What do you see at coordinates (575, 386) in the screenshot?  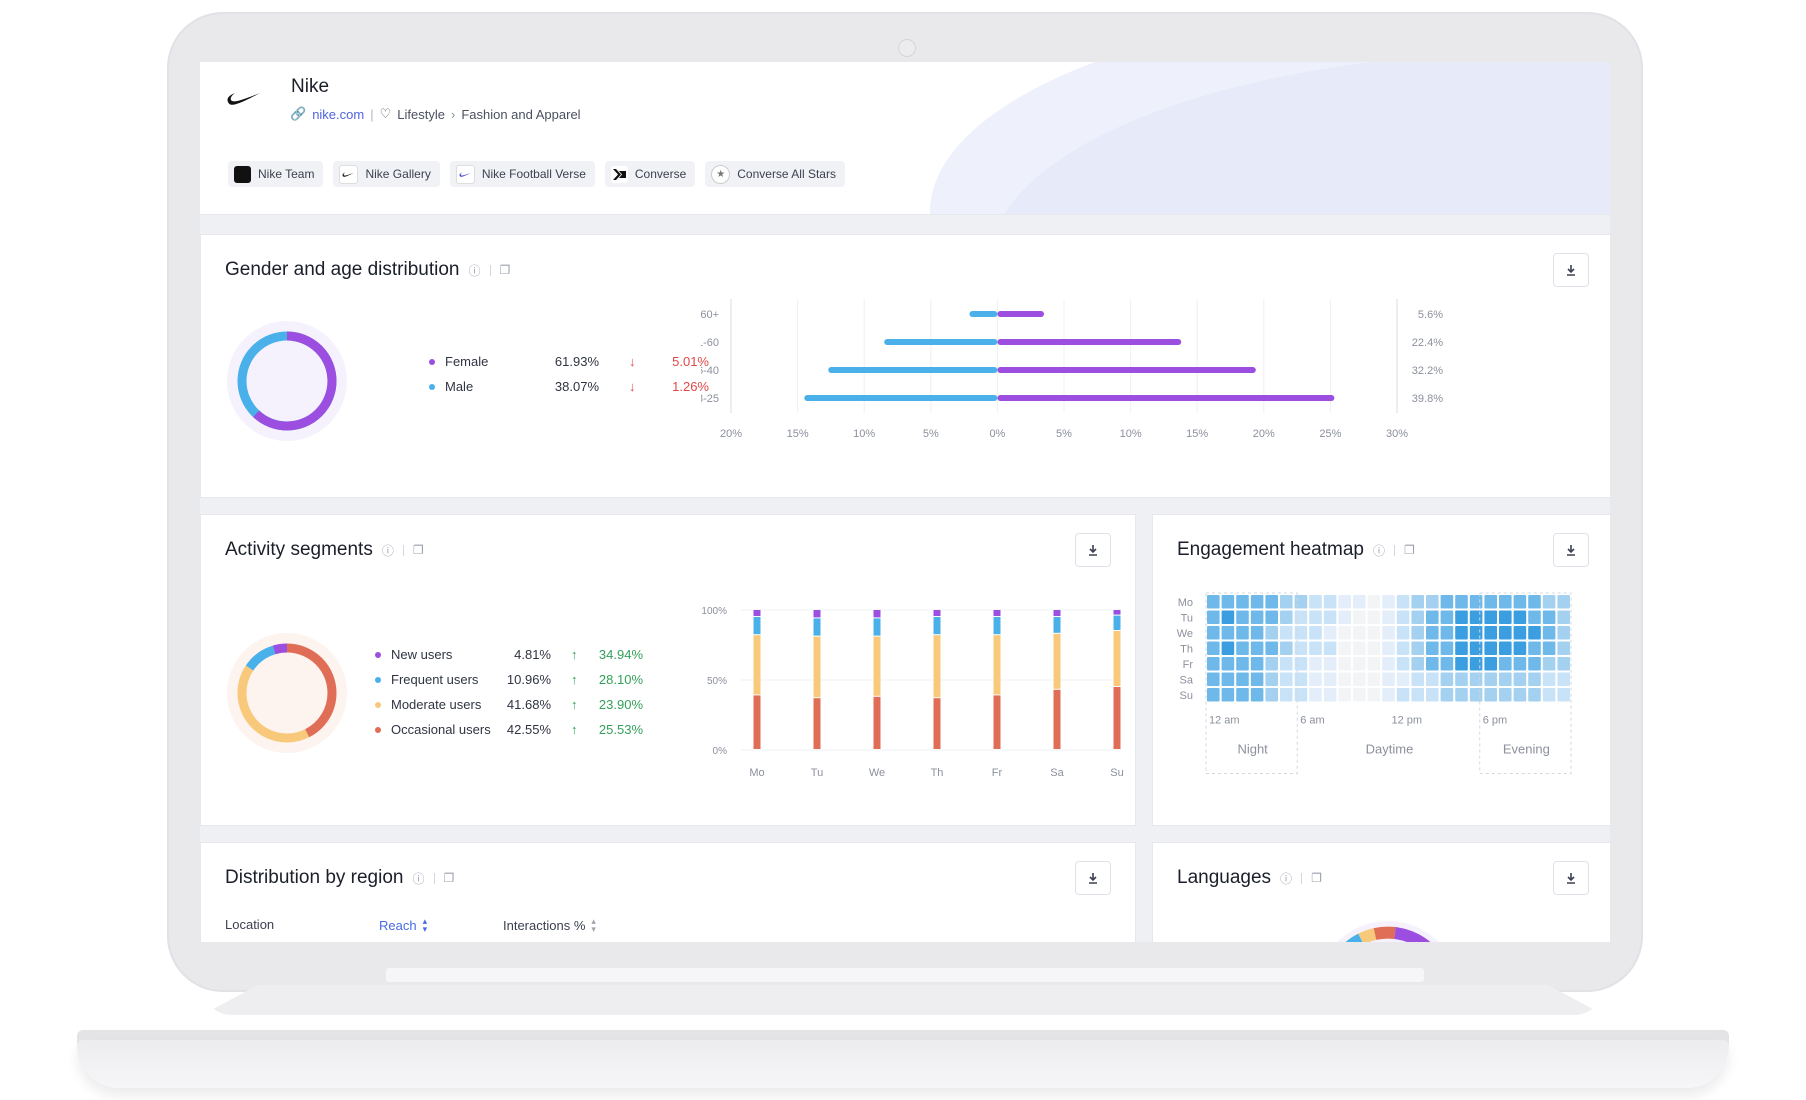 I see `legend-male: Male 38.07% ↓ 1.26%` at bounding box center [575, 386].